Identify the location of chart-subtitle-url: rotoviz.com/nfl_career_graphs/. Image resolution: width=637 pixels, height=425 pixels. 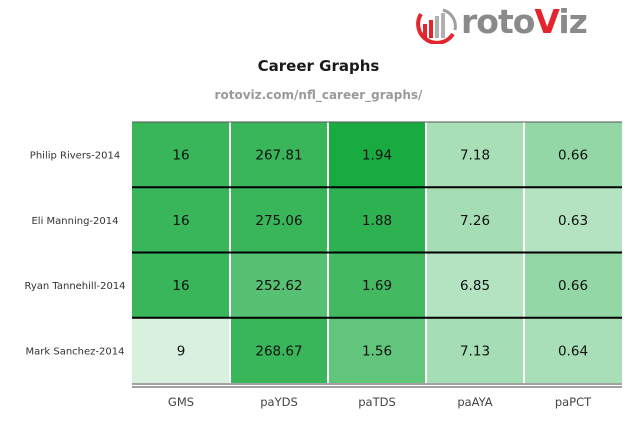
(318, 95).